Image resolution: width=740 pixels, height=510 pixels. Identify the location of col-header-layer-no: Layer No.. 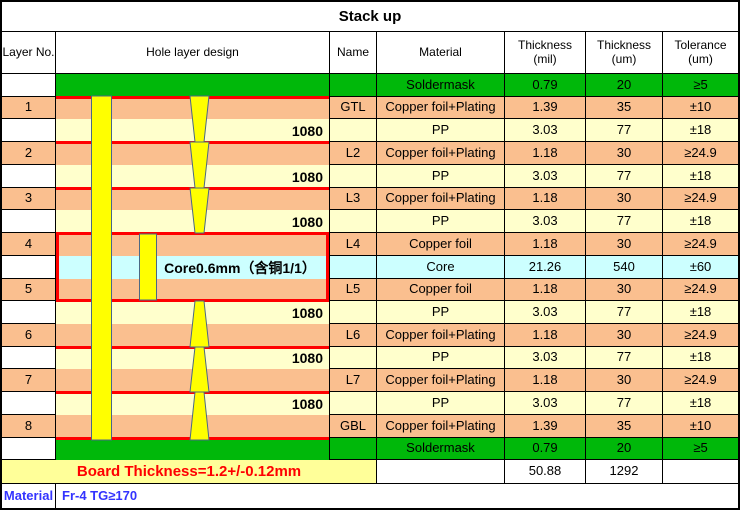
(29, 53).